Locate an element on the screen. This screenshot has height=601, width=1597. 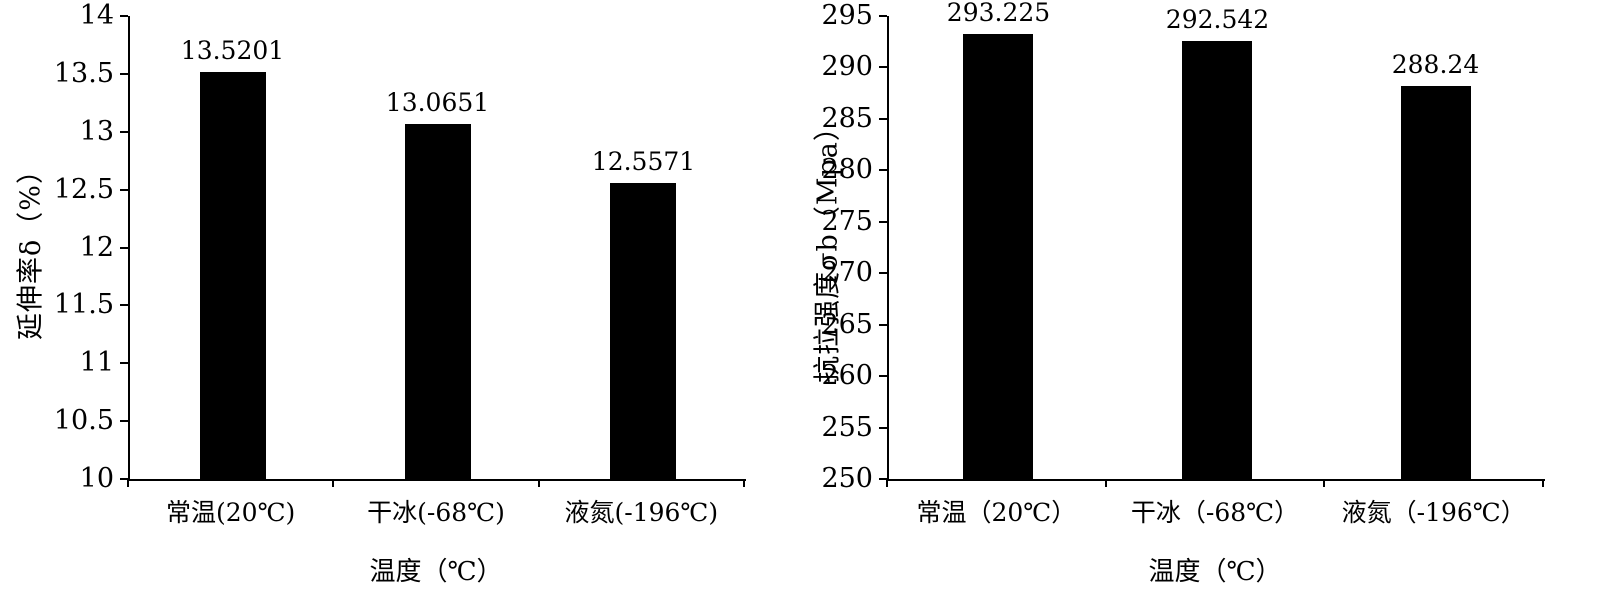
y-tick-label: 10 is located at coordinates (96, 478).